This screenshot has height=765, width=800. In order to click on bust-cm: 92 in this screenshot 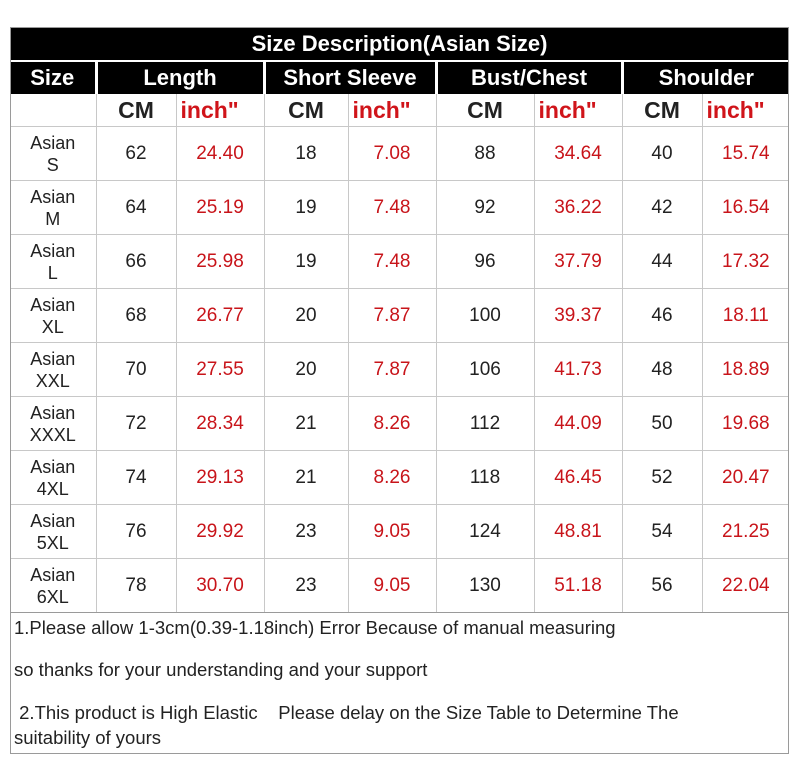, I will do `click(484, 207)`.